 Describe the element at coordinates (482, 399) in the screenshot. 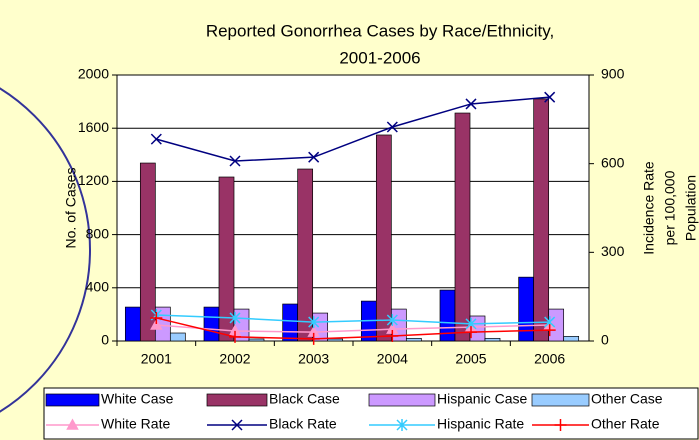

I see `legend-label: Hispanic Case` at that location.